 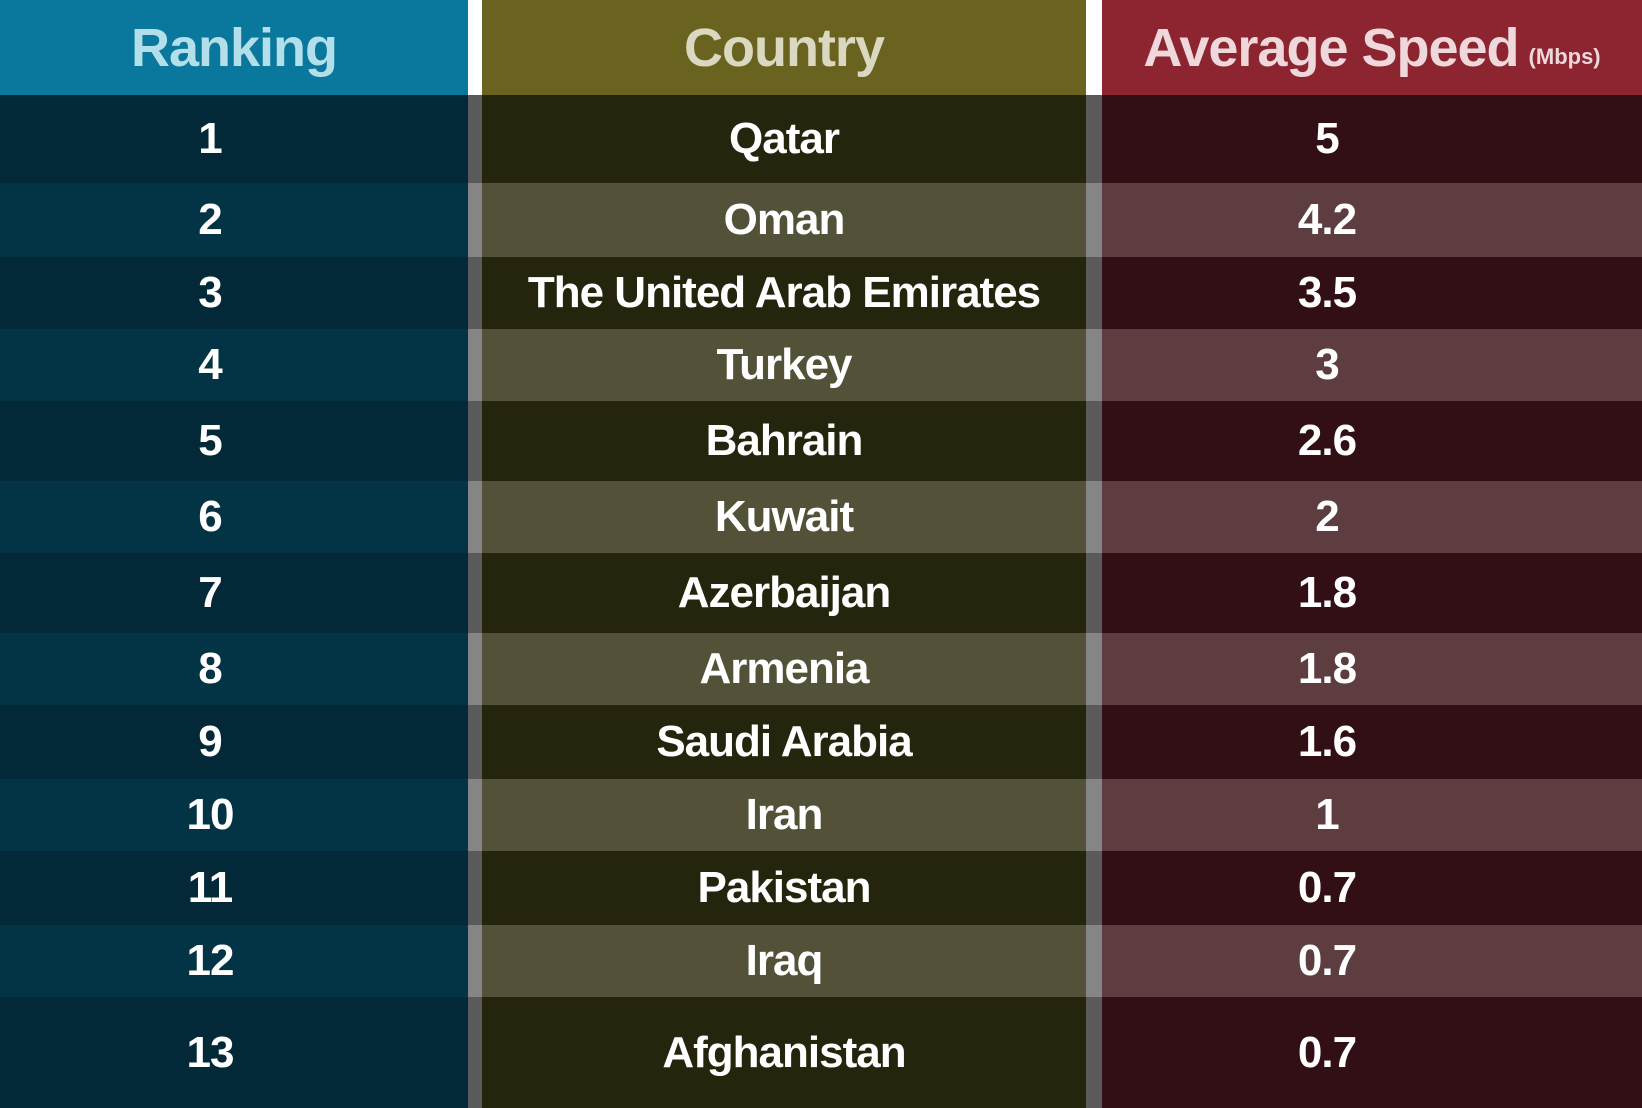 I want to click on country-cell: Iran, so click(x=784, y=815).